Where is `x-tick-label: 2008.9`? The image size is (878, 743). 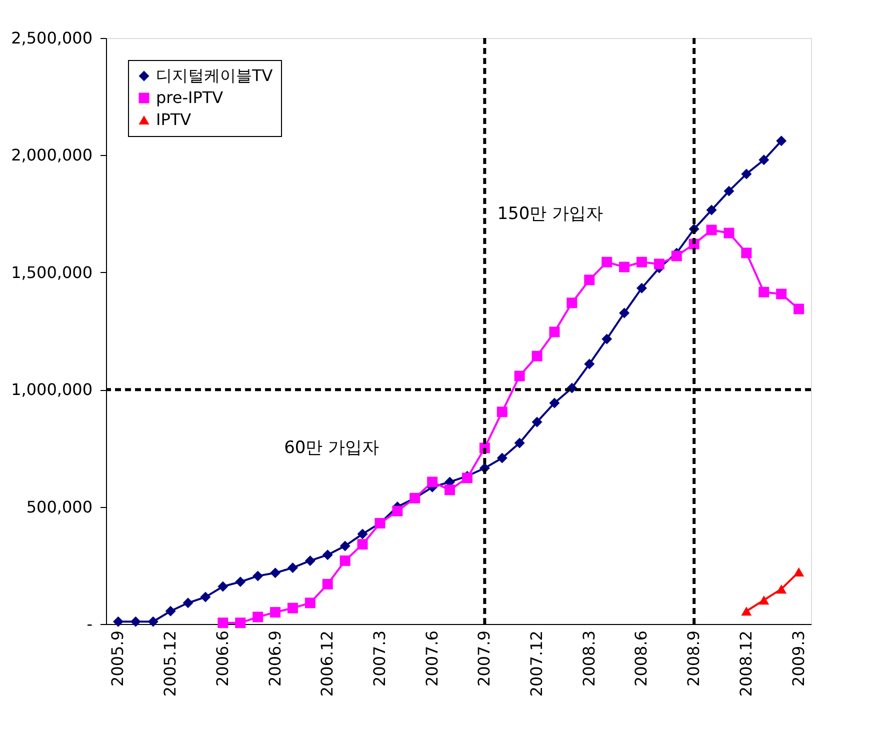 x-tick-label: 2008.9 is located at coordinates (694, 658).